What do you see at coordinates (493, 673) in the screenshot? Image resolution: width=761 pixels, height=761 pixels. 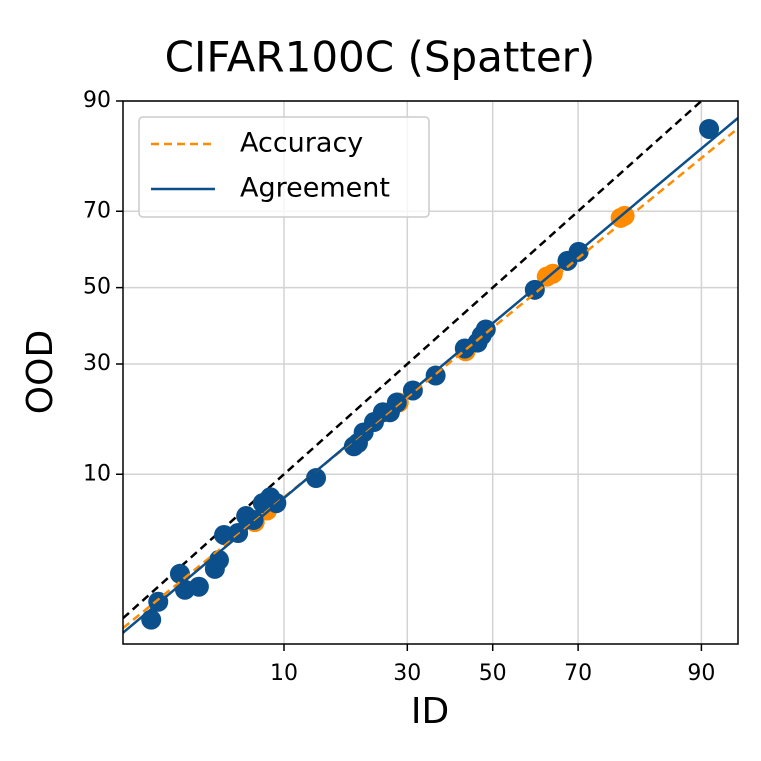 I see `x-tick-label: 50` at bounding box center [493, 673].